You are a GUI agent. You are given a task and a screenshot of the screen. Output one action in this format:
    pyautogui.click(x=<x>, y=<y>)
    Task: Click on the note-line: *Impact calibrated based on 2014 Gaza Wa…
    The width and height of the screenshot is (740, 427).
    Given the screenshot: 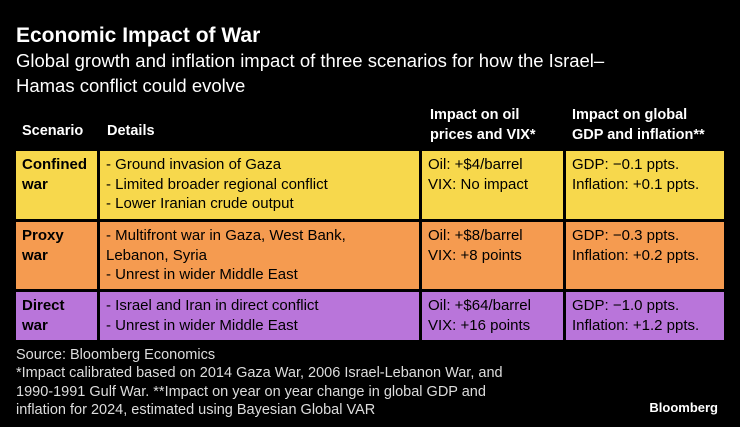 What is the action you would take?
    pyautogui.click(x=259, y=373)
    